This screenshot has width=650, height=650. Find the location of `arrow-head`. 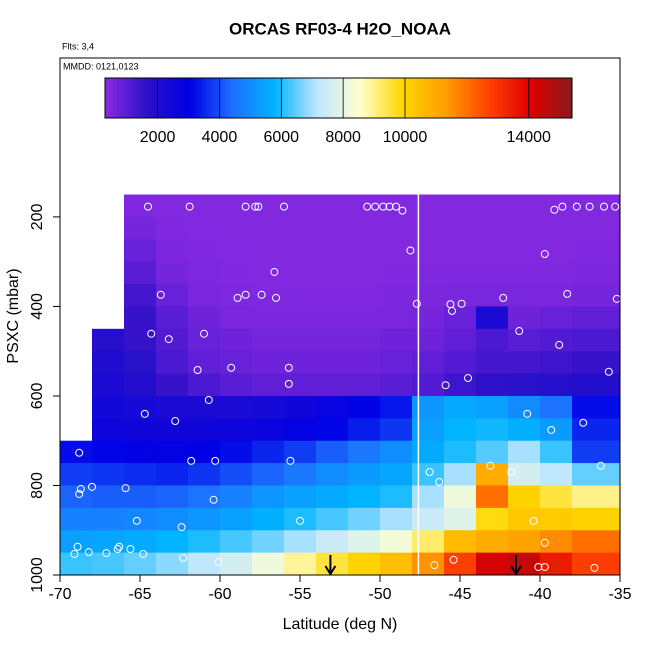

arrow-head is located at coordinates (516, 570).